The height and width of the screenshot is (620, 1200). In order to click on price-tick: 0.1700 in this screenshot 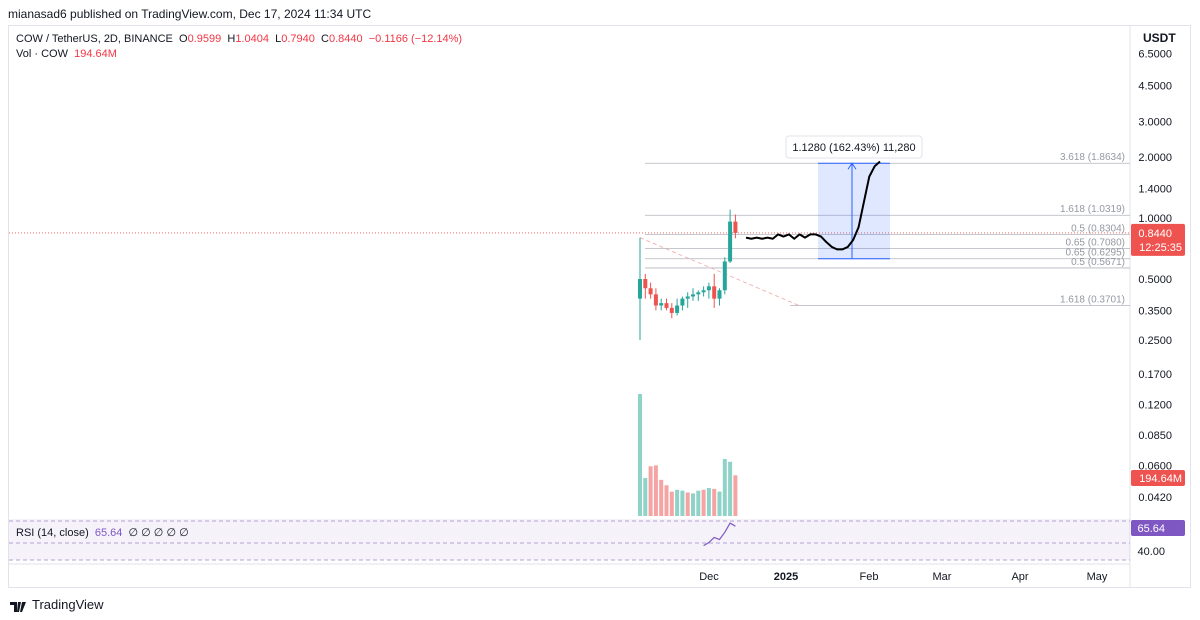, I will do `click(1155, 375)`.